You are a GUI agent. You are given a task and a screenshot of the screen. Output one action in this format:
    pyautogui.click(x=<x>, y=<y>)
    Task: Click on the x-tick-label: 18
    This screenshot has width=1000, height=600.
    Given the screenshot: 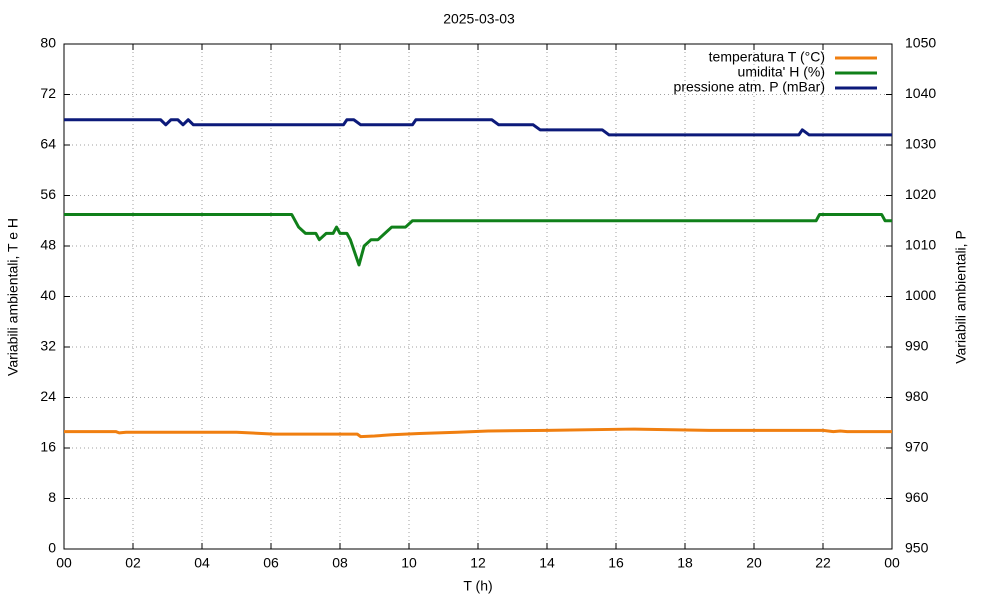 What is the action you would take?
    pyautogui.click(x=685, y=563)
    